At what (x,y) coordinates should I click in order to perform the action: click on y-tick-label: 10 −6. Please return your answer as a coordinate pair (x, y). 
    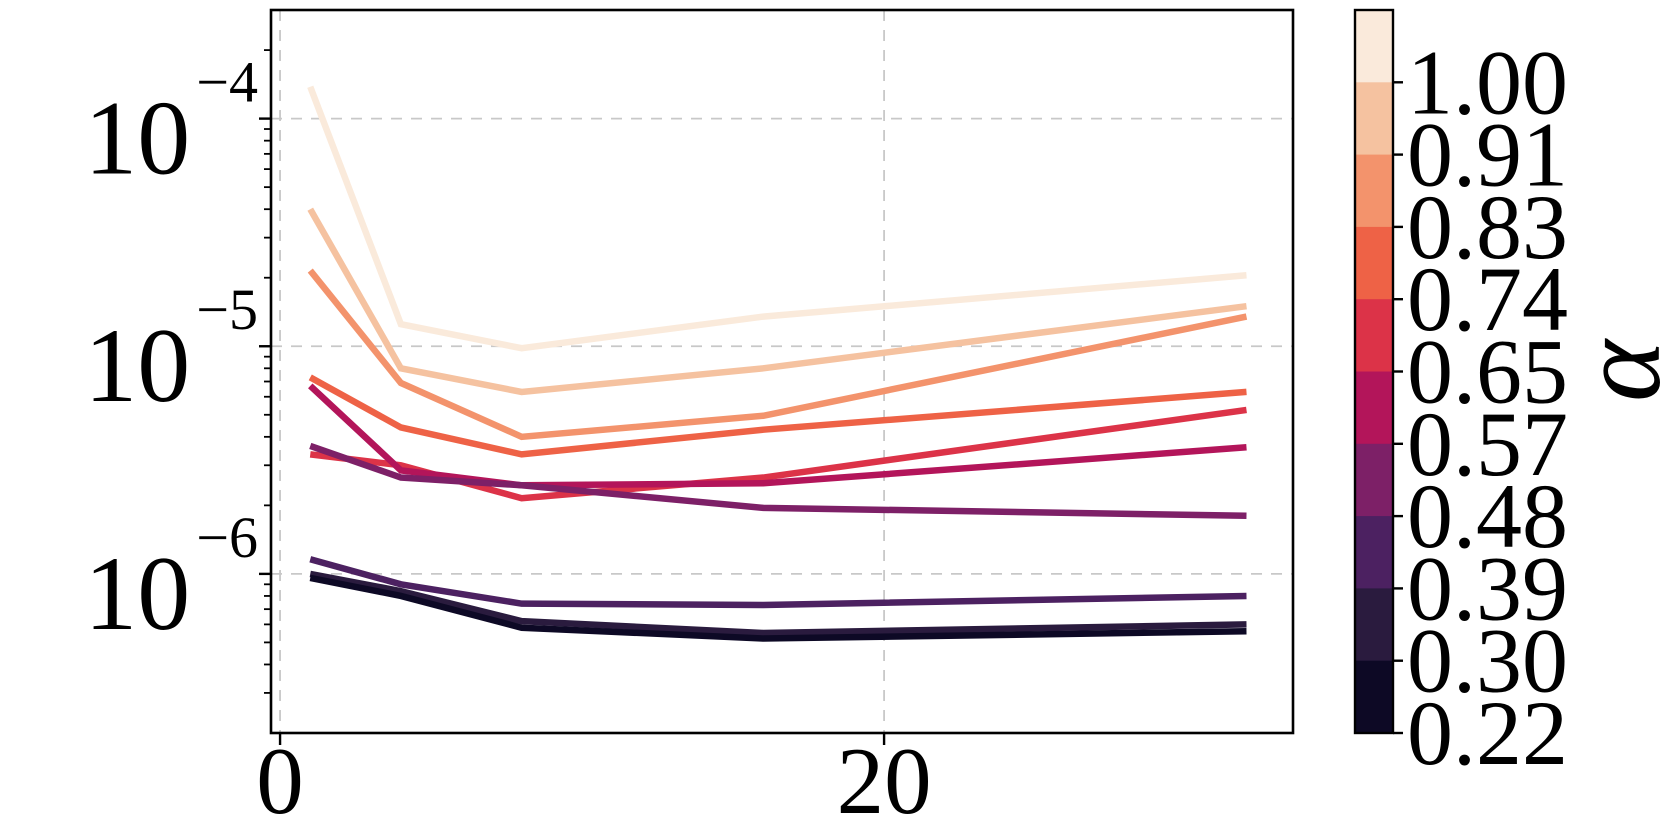
    Looking at the image, I should click on (171, 578).